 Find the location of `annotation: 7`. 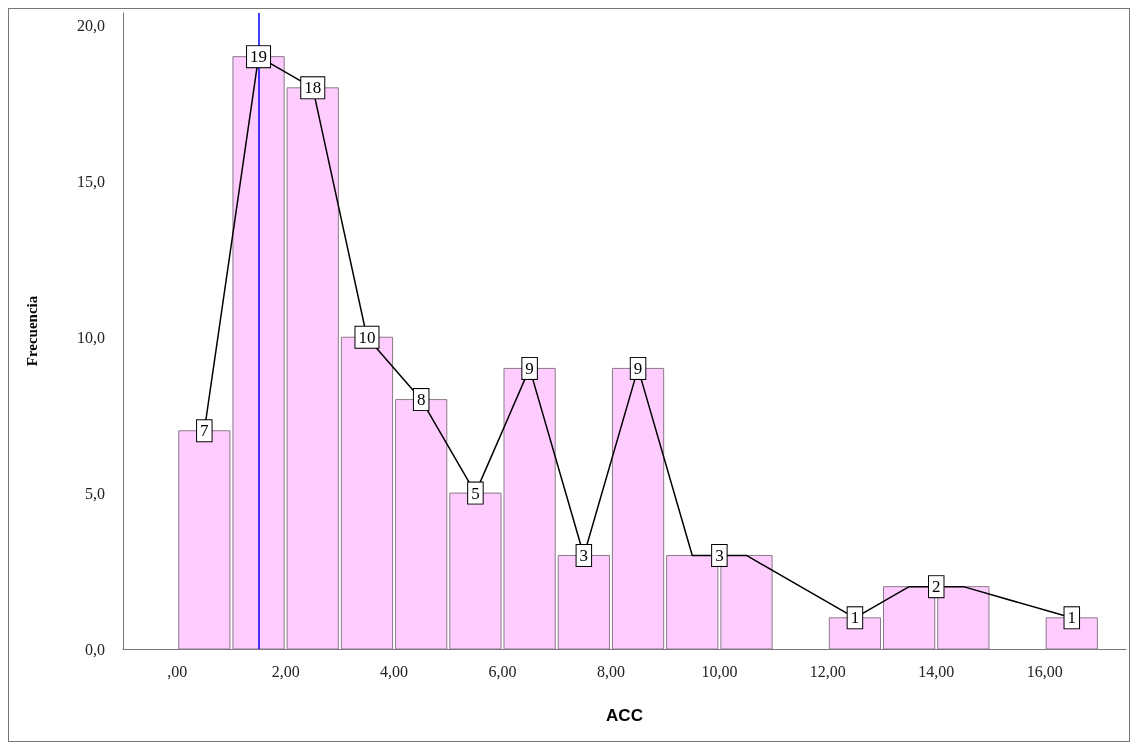

annotation: 7 is located at coordinates (205, 431).